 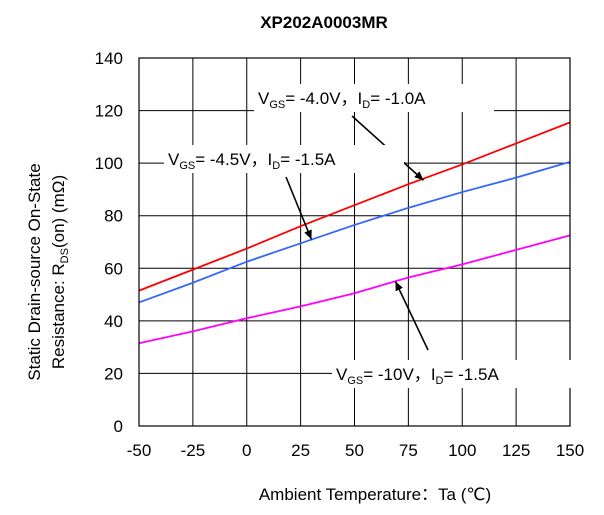 I want to click on annotation-label: VGS= -10V，ID= -1.5A, so click(x=417, y=376).